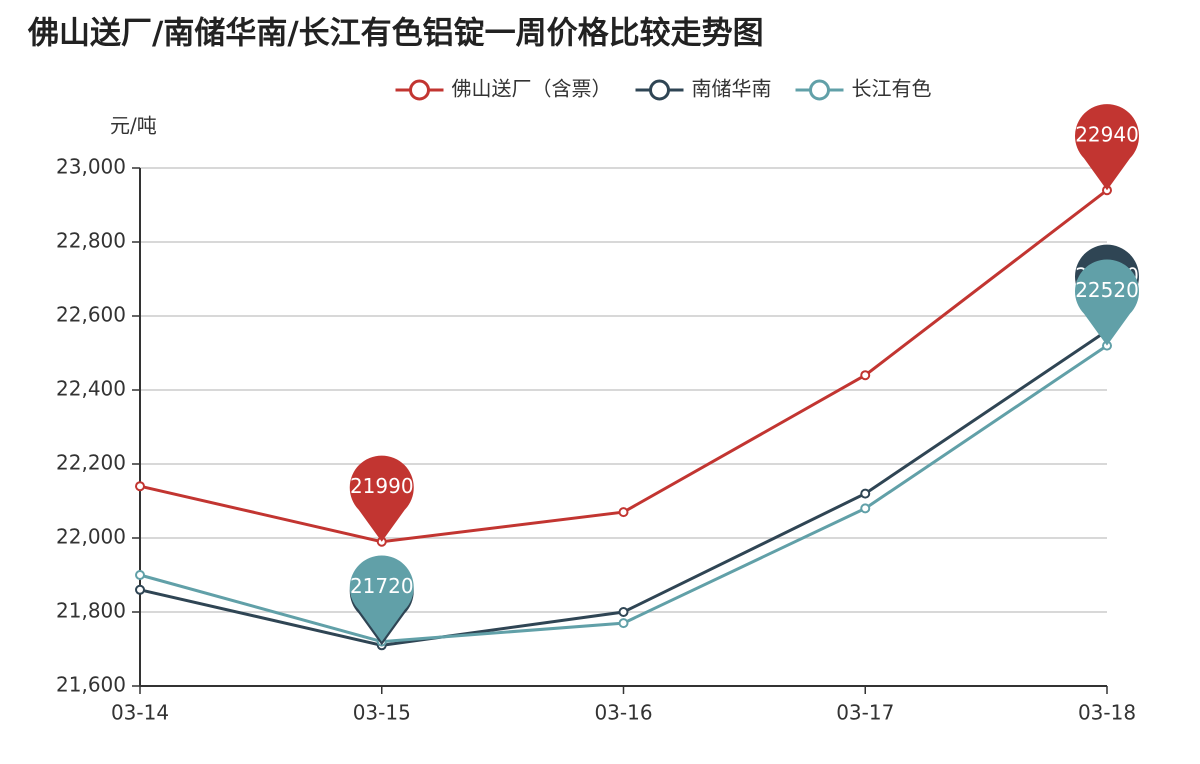  Describe the element at coordinates (623, 713) in the screenshot. I see `x-tick-label: 03-16` at that location.